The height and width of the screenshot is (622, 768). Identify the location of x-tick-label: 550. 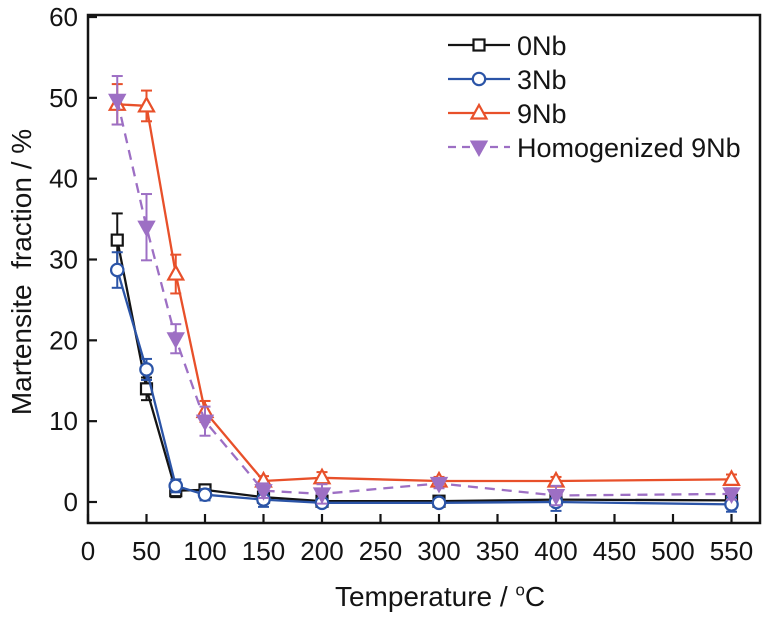
(731, 551).